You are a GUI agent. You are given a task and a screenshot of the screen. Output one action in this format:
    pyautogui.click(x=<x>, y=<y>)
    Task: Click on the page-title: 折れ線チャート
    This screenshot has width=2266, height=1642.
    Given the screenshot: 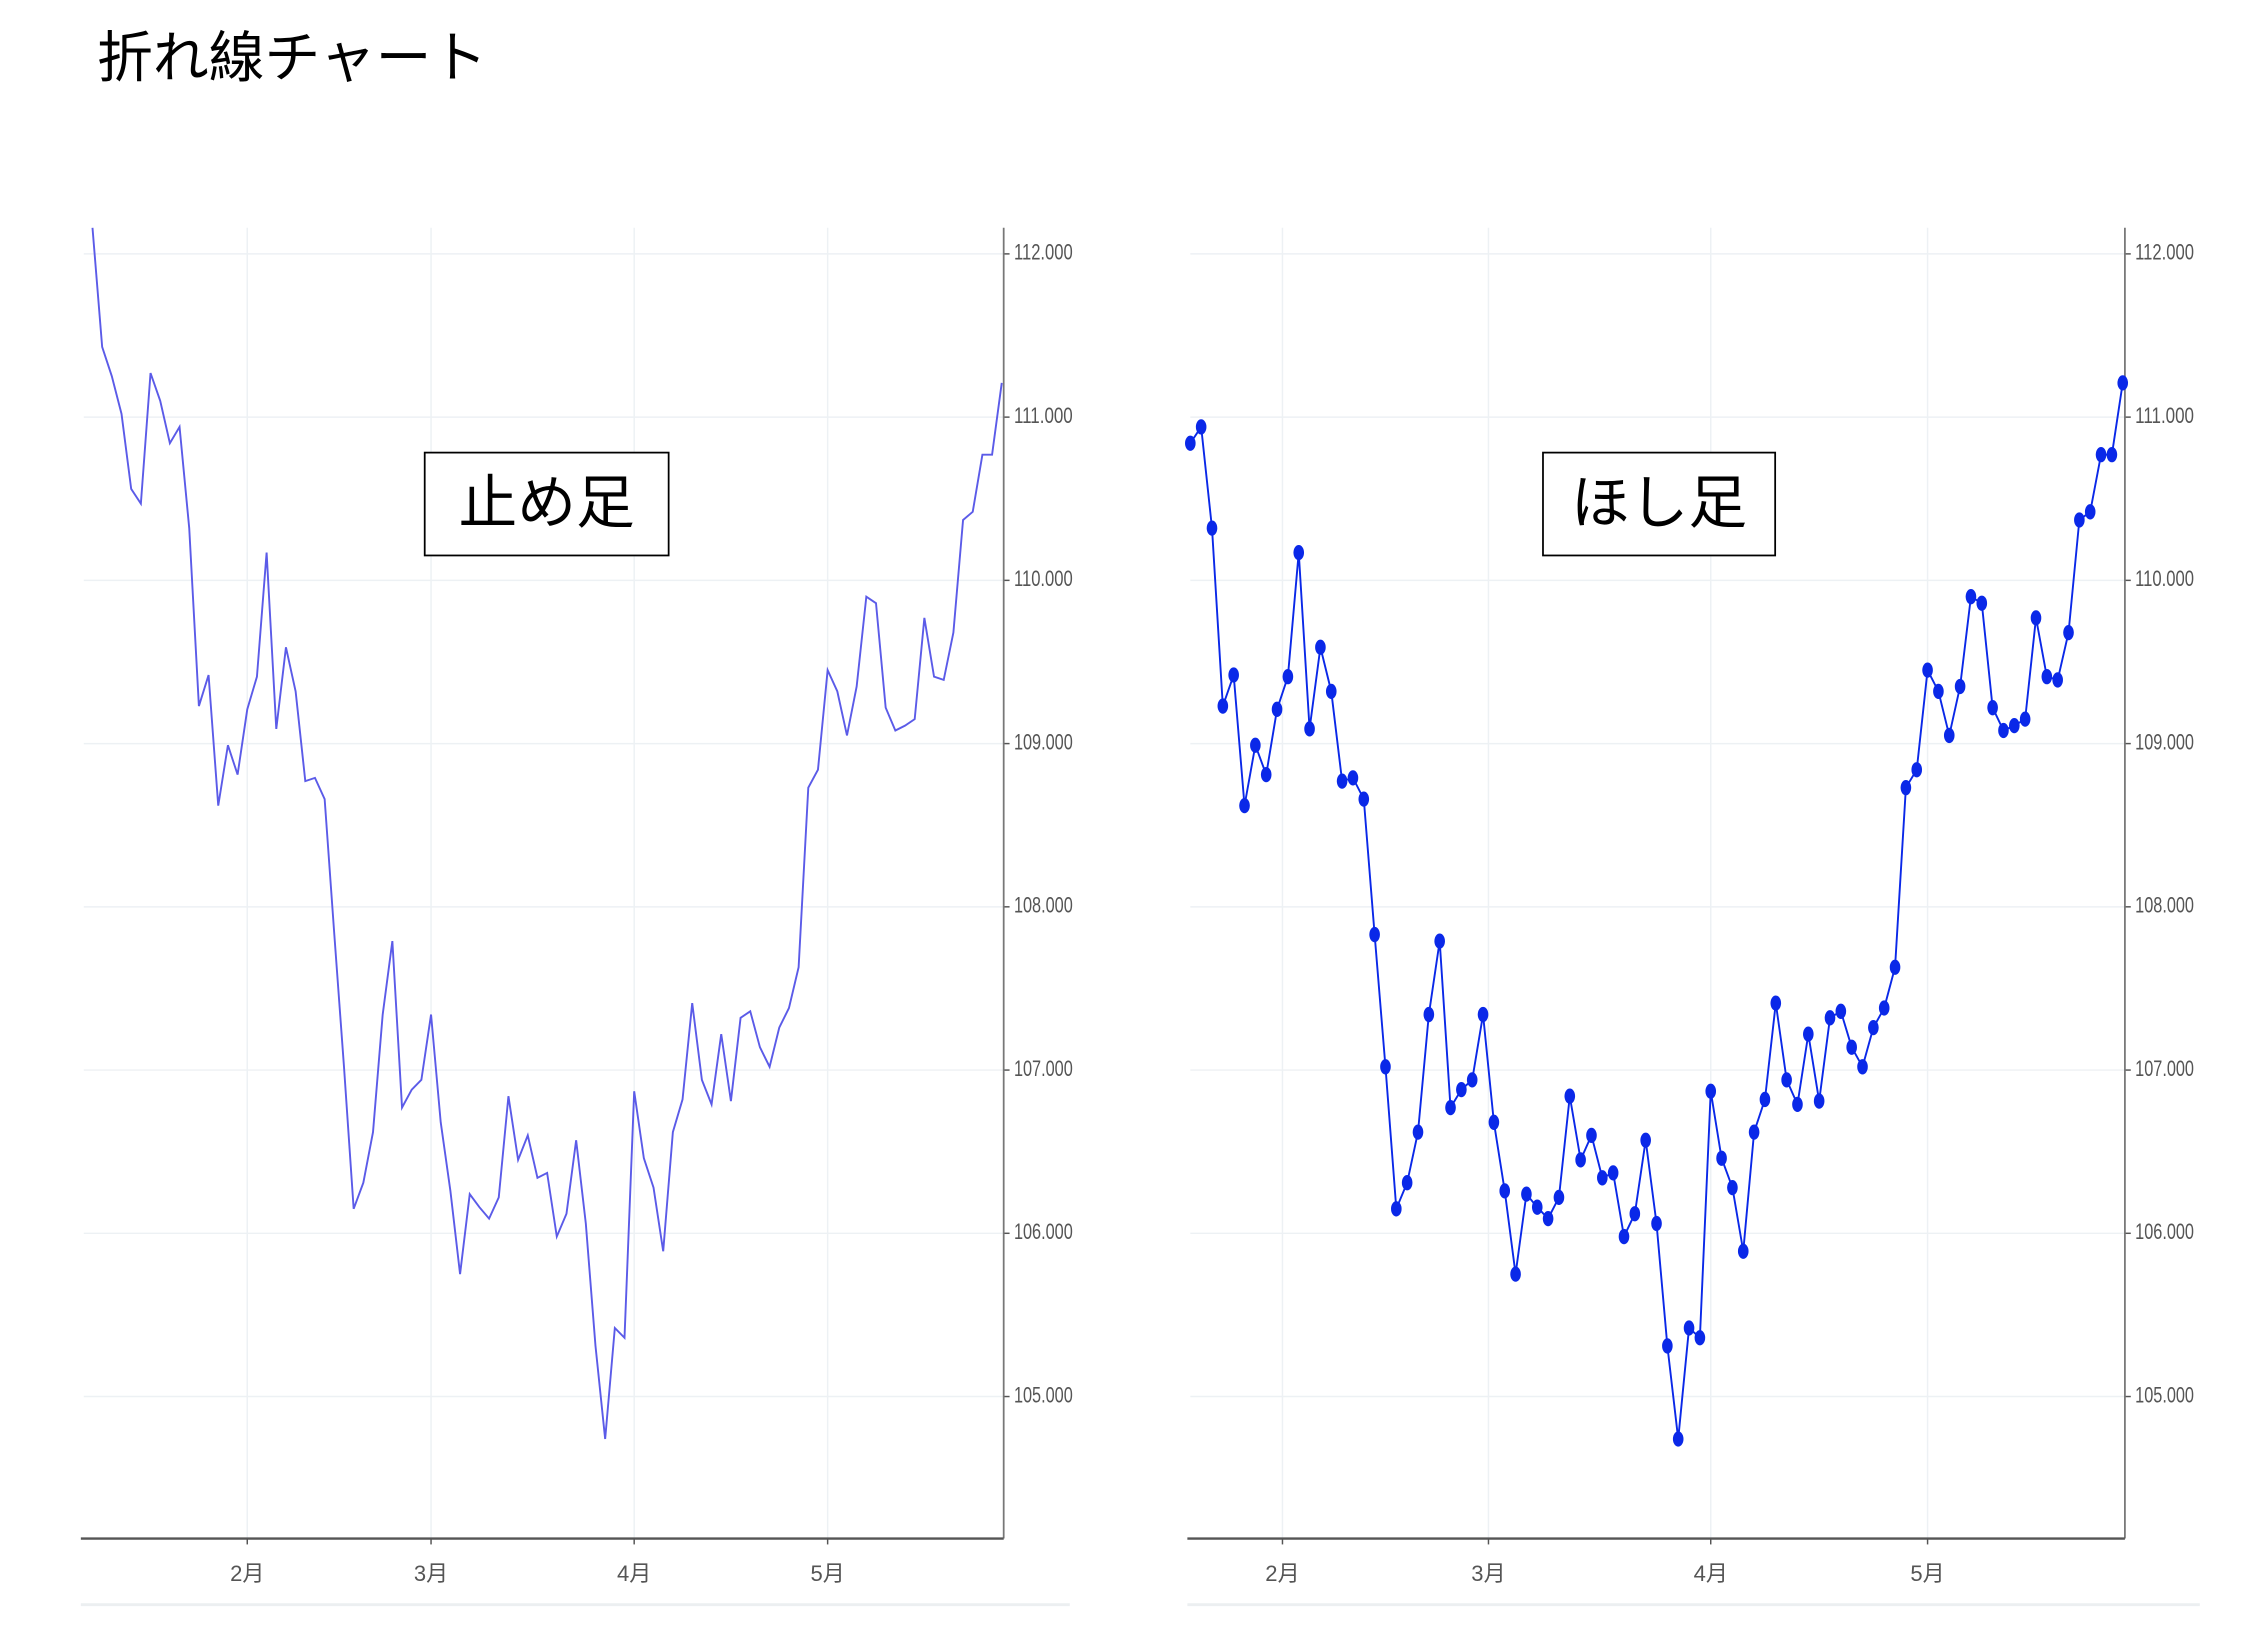 What is the action you would take?
    pyautogui.click(x=292, y=58)
    